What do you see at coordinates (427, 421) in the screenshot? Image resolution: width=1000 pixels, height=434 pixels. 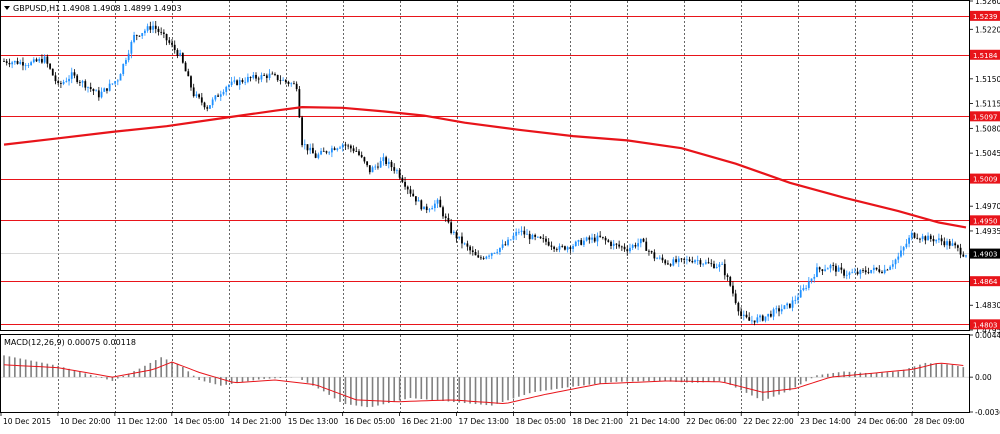 I see `time-tick-label: 16 Dec 21:00` at bounding box center [427, 421].